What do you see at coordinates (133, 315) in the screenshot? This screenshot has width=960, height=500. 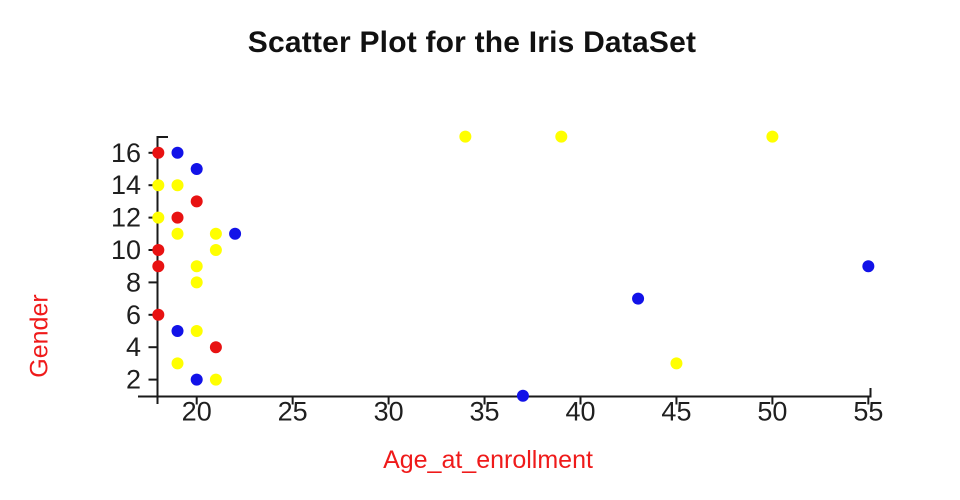 I see `y-tick-label: 6` at bounding box center [133, 315].